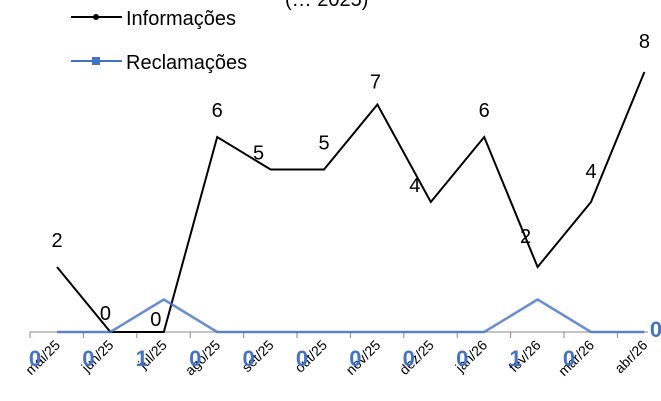 This screenshot has height=401, width=661. I want to click on legend-label-informacoes: Informações, so click(181, 19).